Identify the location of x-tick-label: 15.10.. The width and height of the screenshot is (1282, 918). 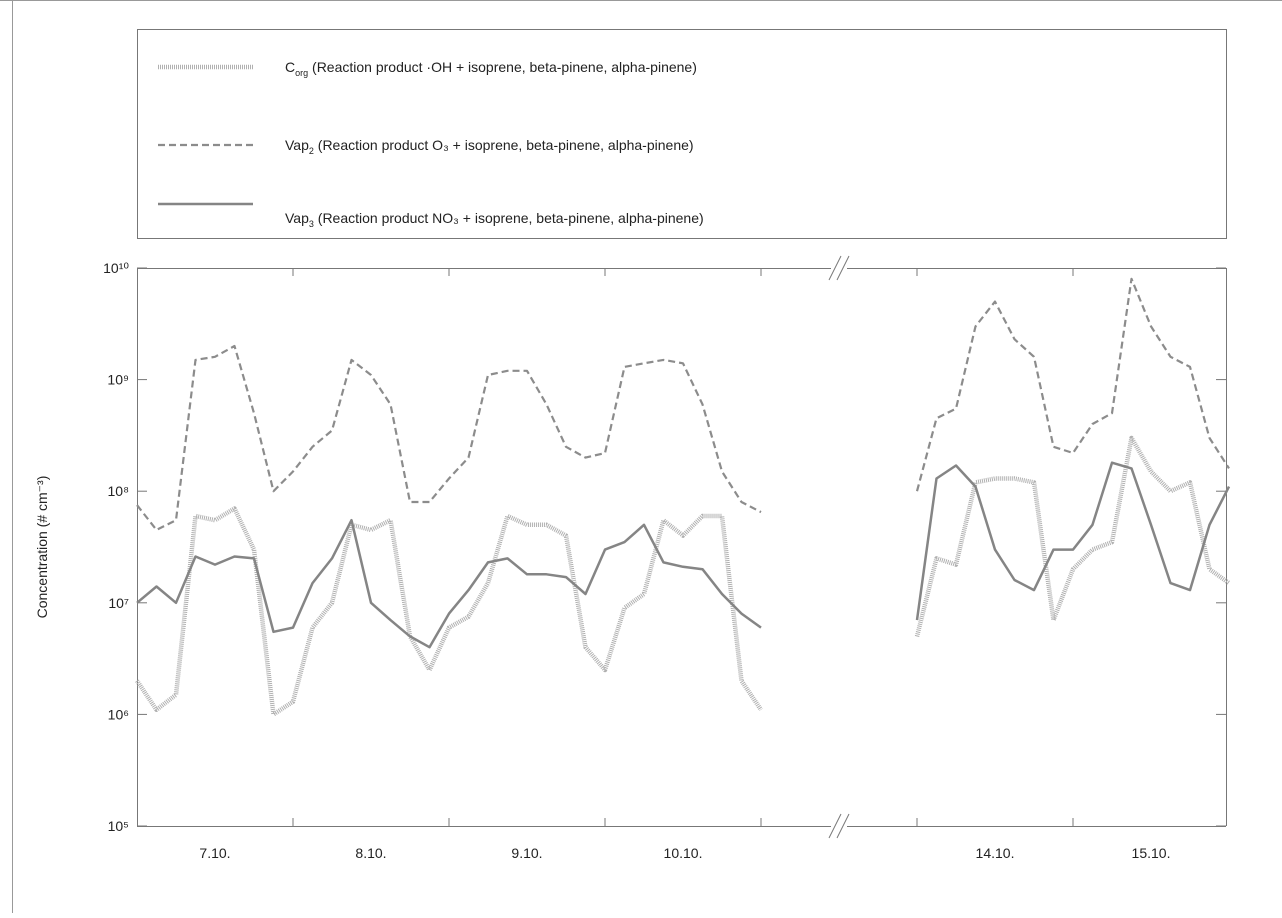
(1151, 853).